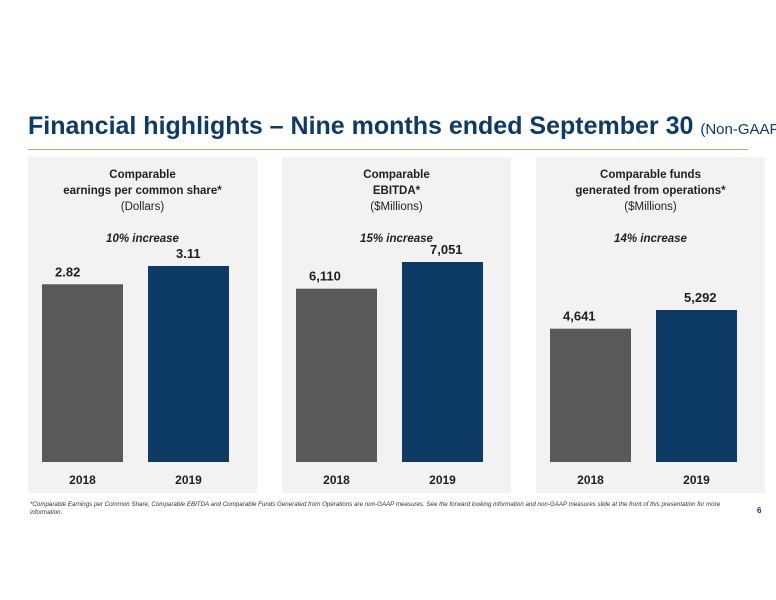 The width and height of the screenshot is (776, 600). I want to click on chart-title-line-2: generated from operations*, so click(650, 191).